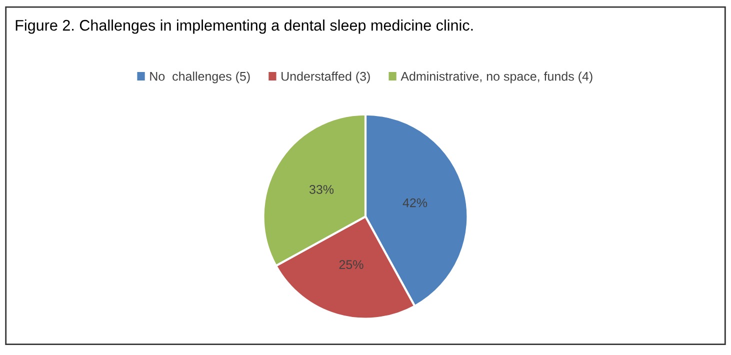  Describe the element at coordinates (415, 203) in the screenshot. I see `data-label: 42%` at that location.